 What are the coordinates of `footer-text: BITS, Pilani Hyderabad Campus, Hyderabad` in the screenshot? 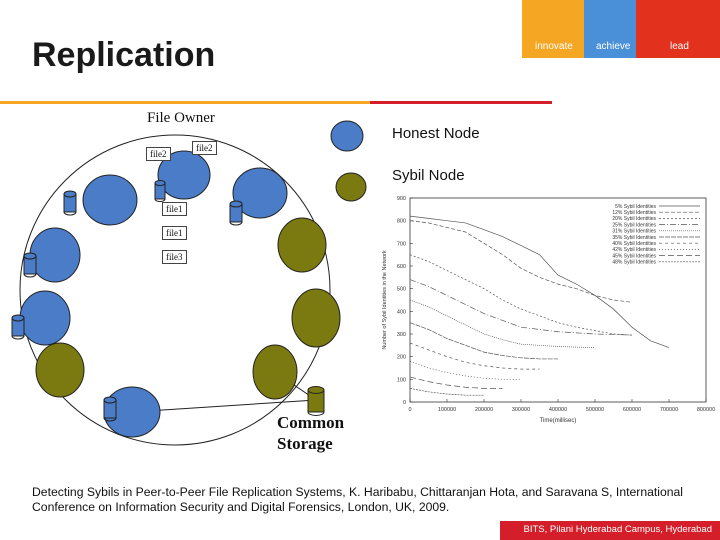 It's located at (617, 529).